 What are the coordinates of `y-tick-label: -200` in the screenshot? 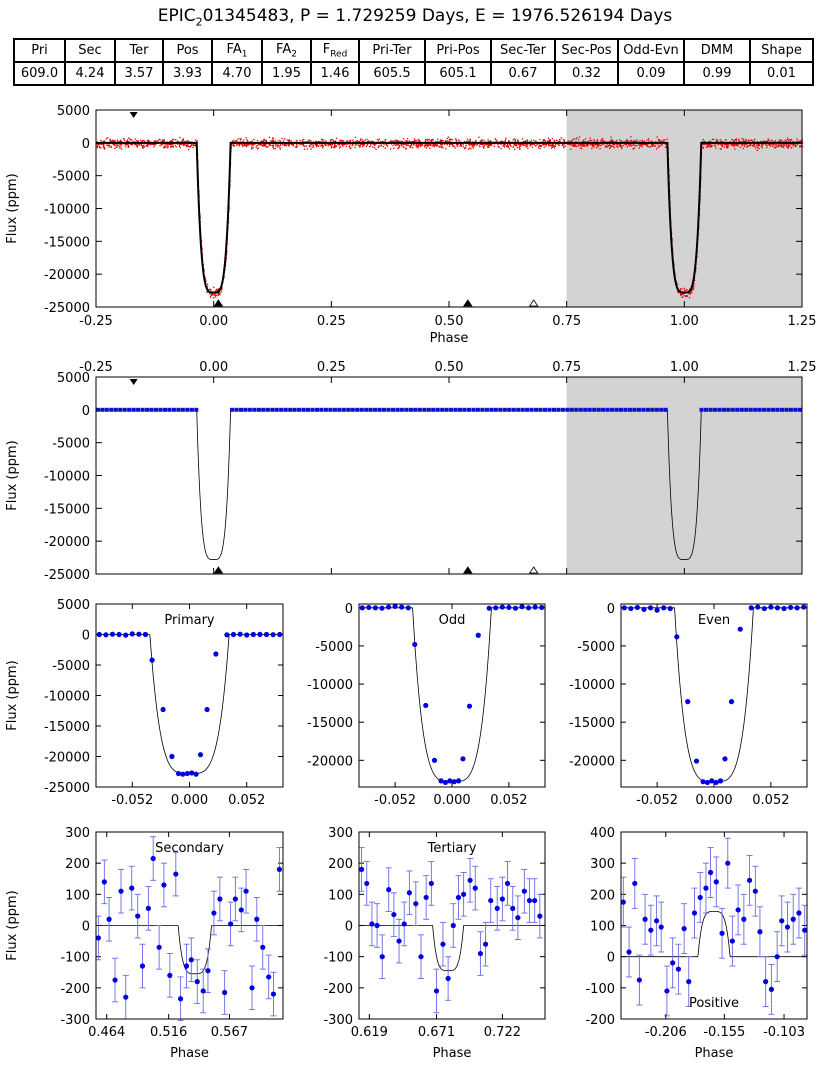 It's located at (338, 989).